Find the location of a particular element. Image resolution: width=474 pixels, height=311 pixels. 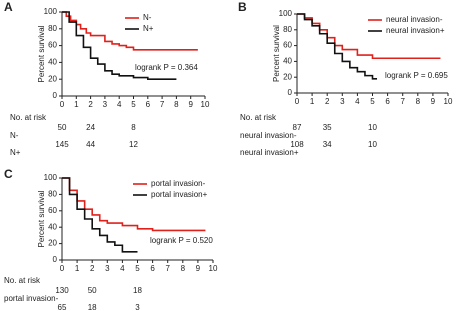

risk-row-label: portal invasion- is located at coordinates (31, 298).